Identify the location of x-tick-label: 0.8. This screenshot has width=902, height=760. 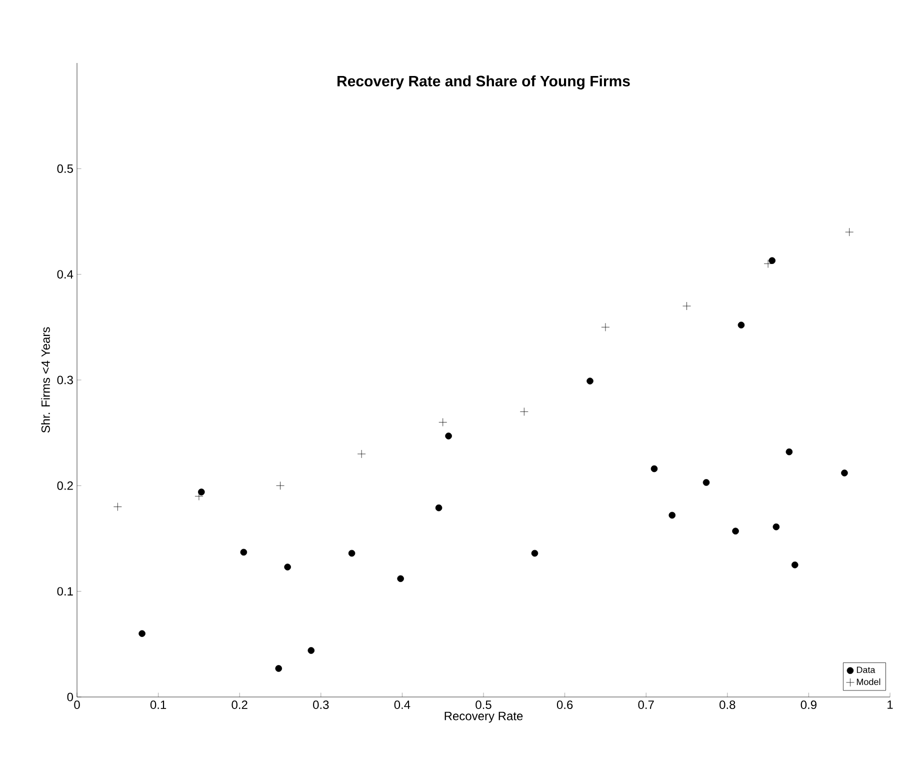
(728, 705).